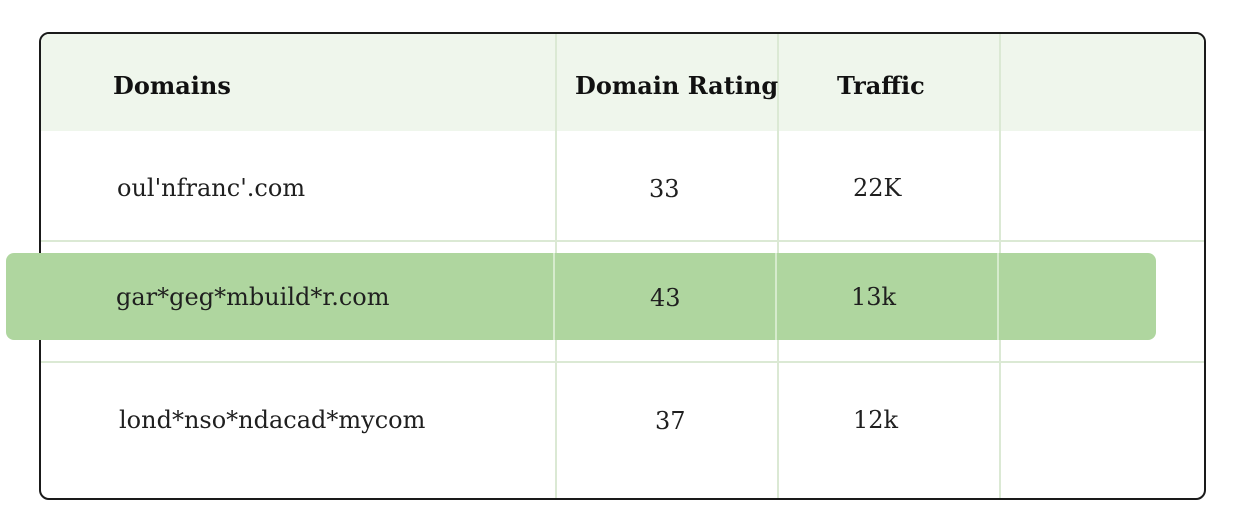 This screenshot has width=1236, height=530. What do you see at coordinates (664, 189) in the screenshot?
I see `table-cell-rating: 33` at bounding box center [664, 189].